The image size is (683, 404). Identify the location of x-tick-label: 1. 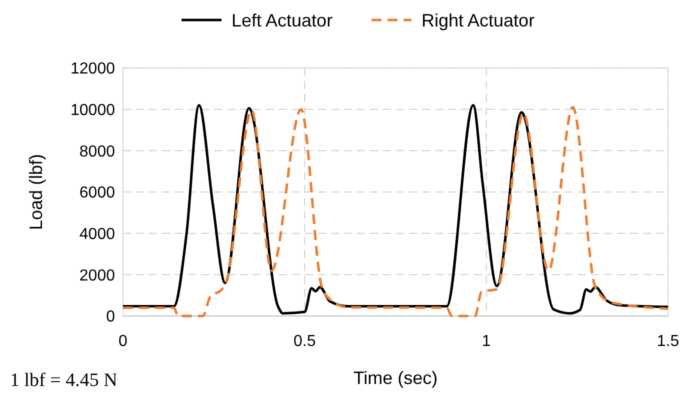
(486, 341).